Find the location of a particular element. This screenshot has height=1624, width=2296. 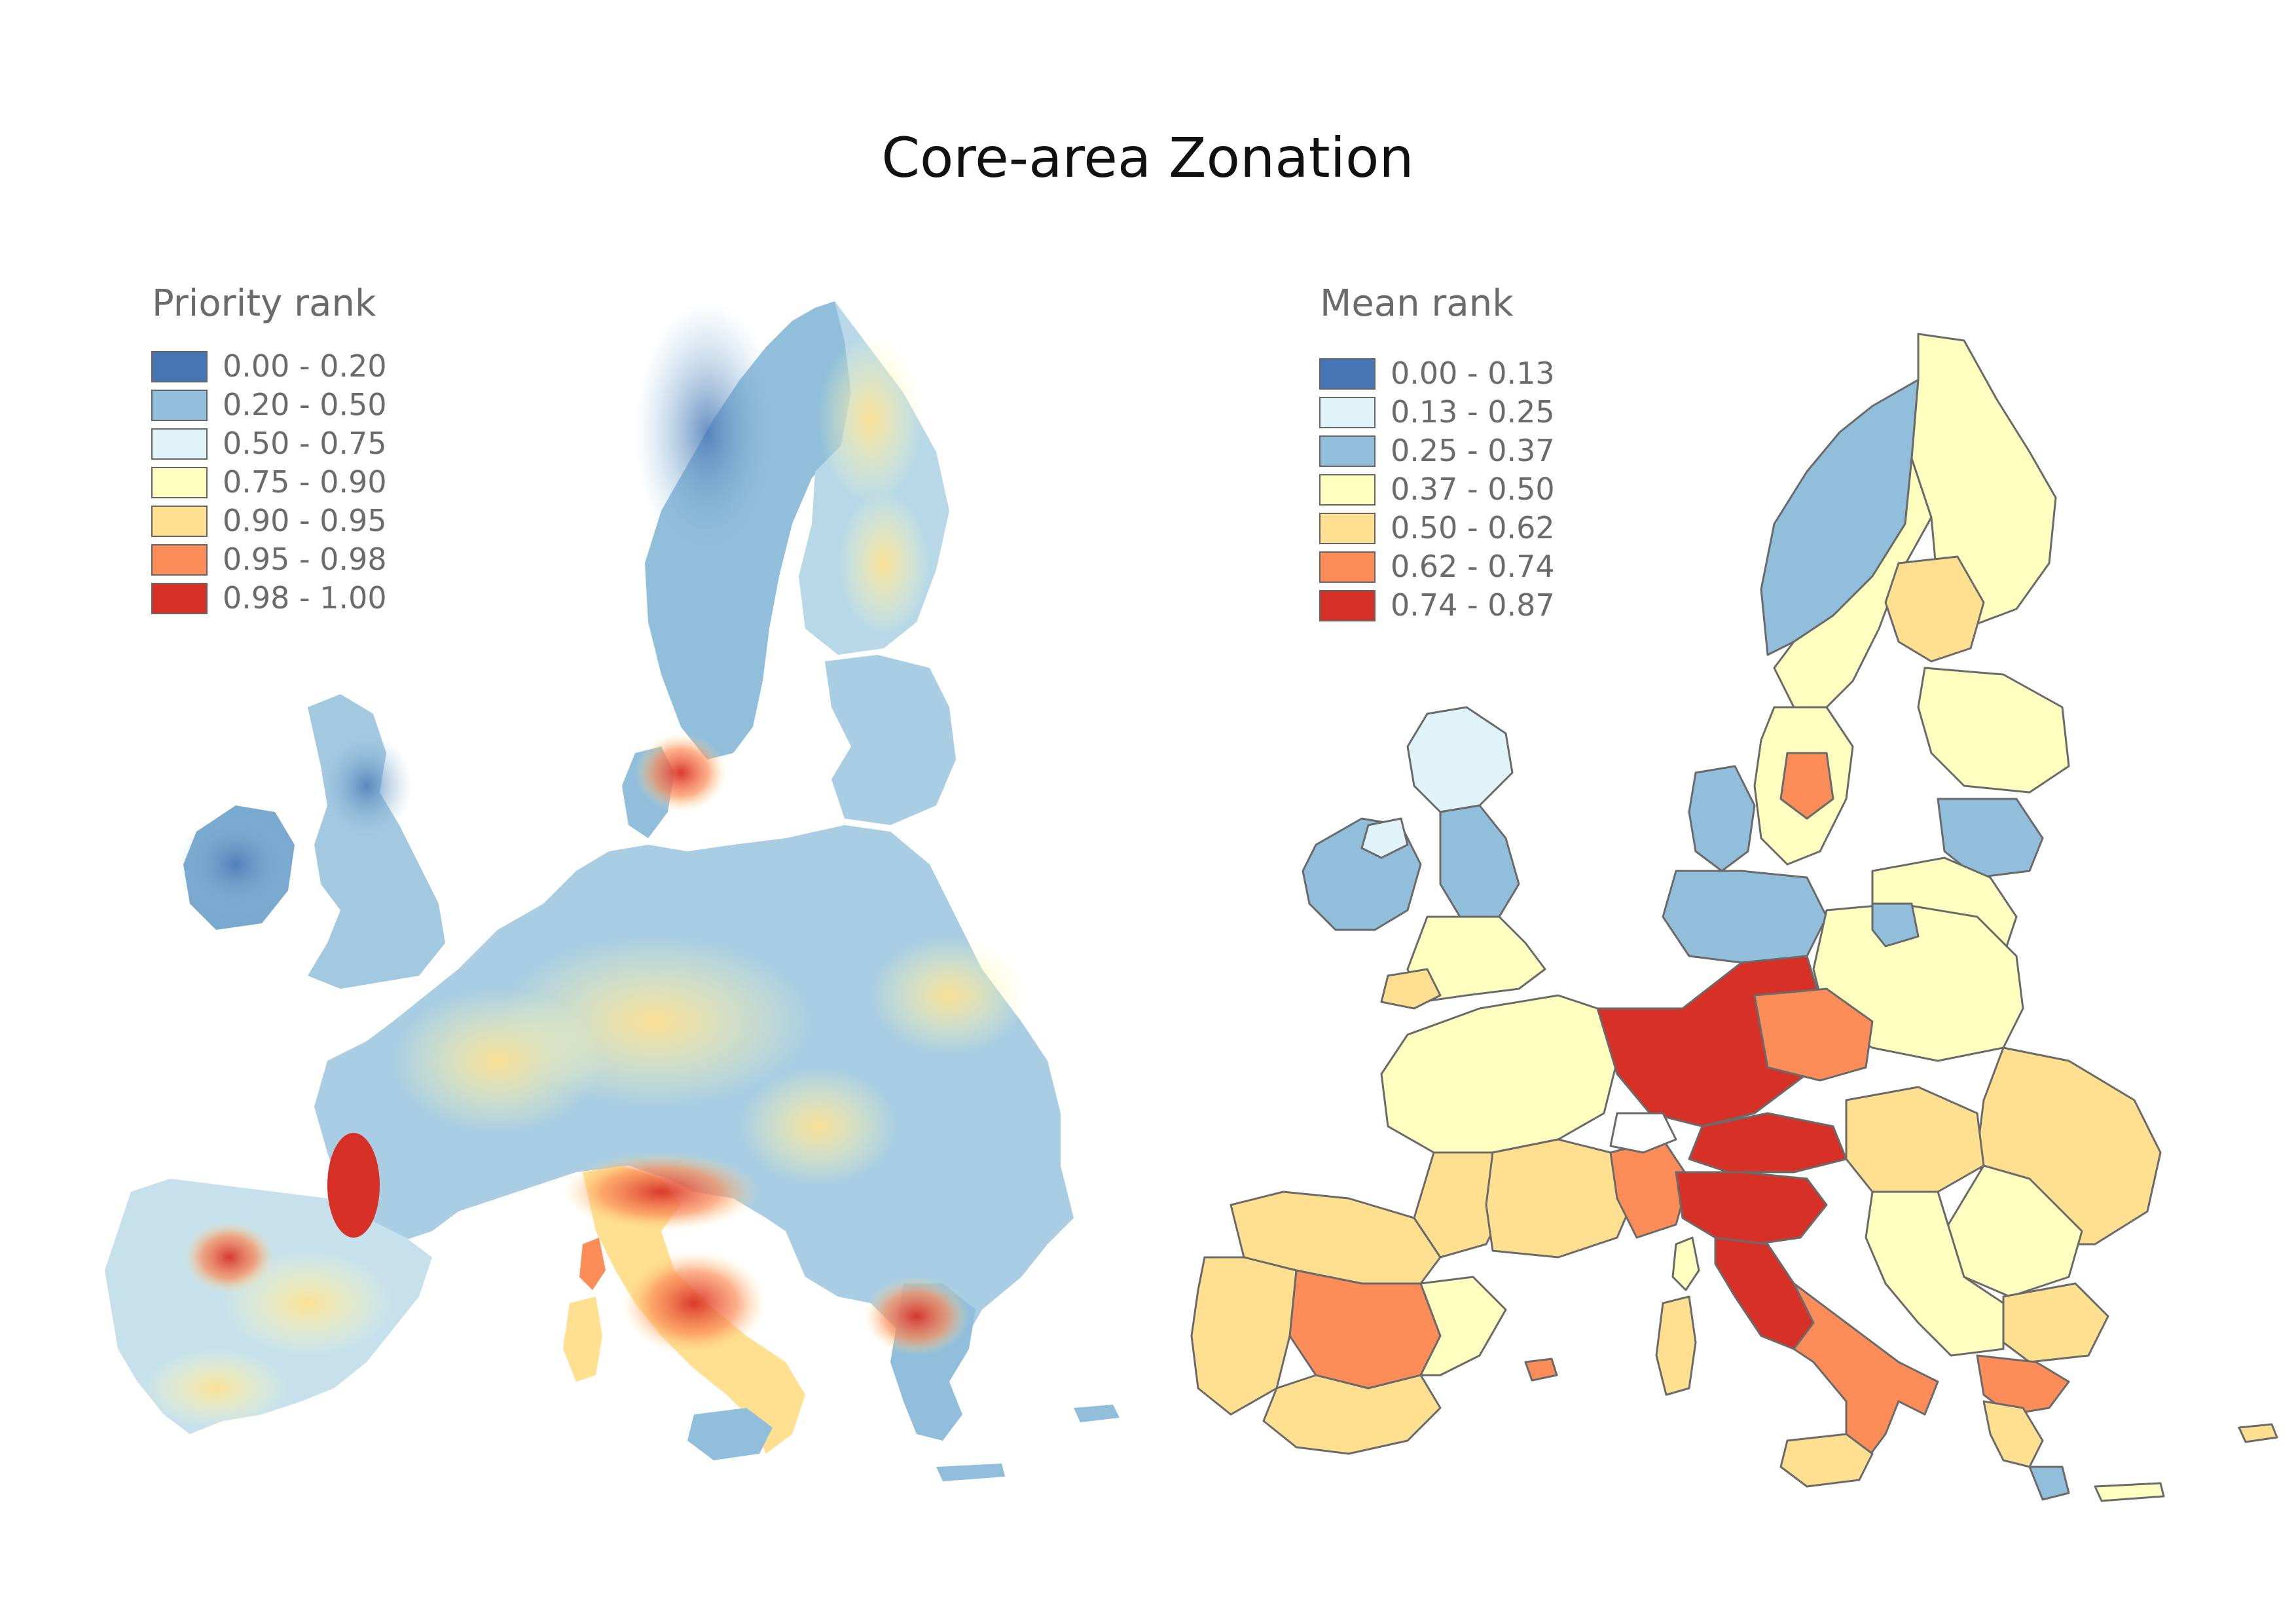

legend-label: 0.50 - 0.62 is located at coordinates (1473, 527).